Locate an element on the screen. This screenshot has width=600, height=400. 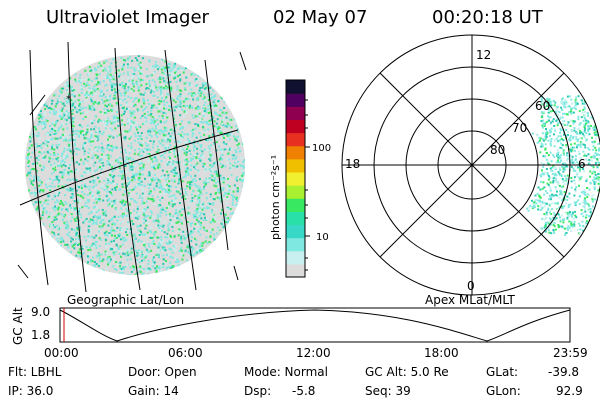
altitude-xtick-3: 18:00 is located at coordinates (441, 353).